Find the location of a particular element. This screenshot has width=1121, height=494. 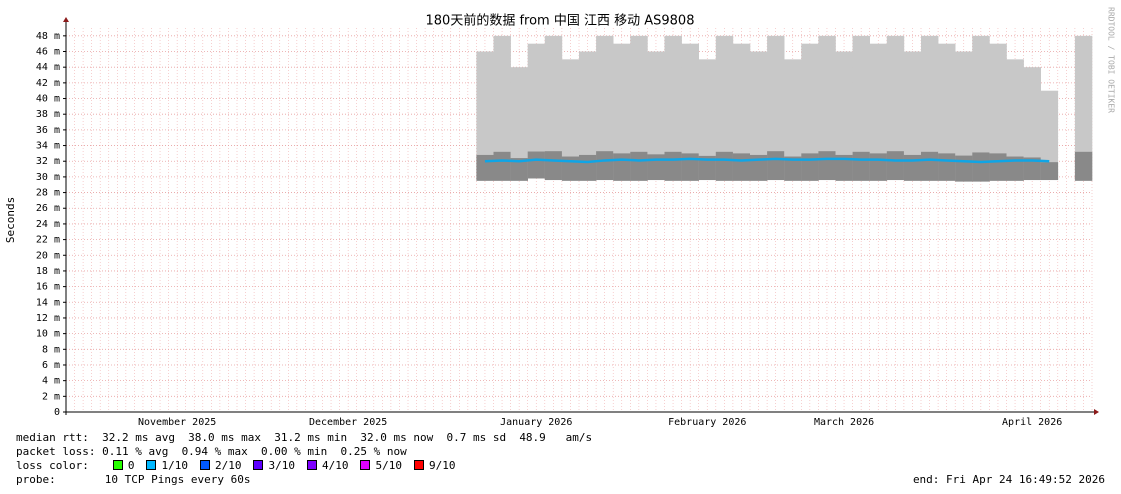

loss-label: 1/10 is located at coordinates (174, 465).